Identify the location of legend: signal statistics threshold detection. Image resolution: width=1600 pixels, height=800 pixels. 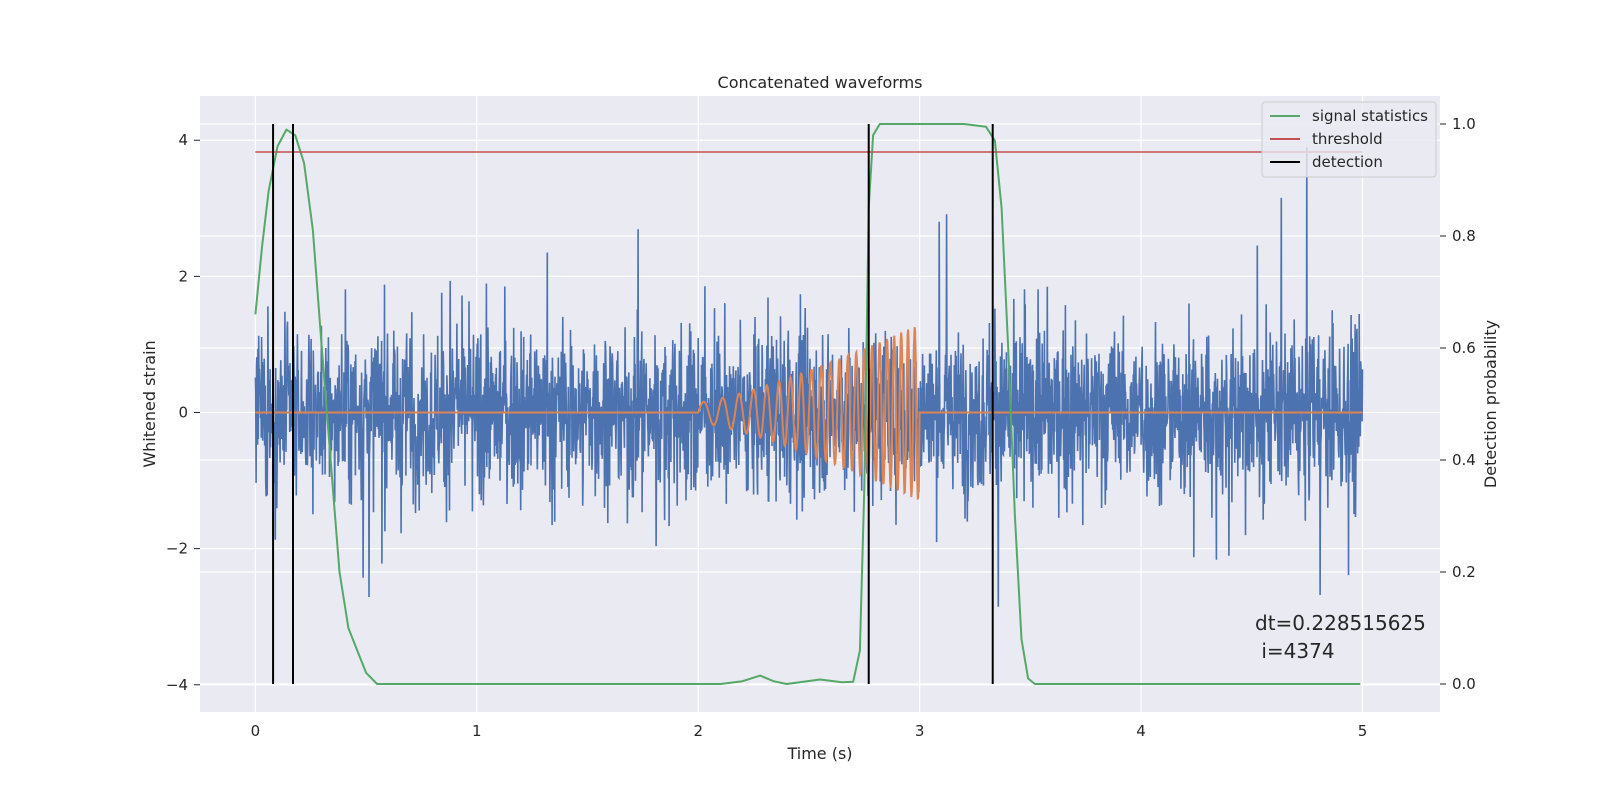
(1349, 139).